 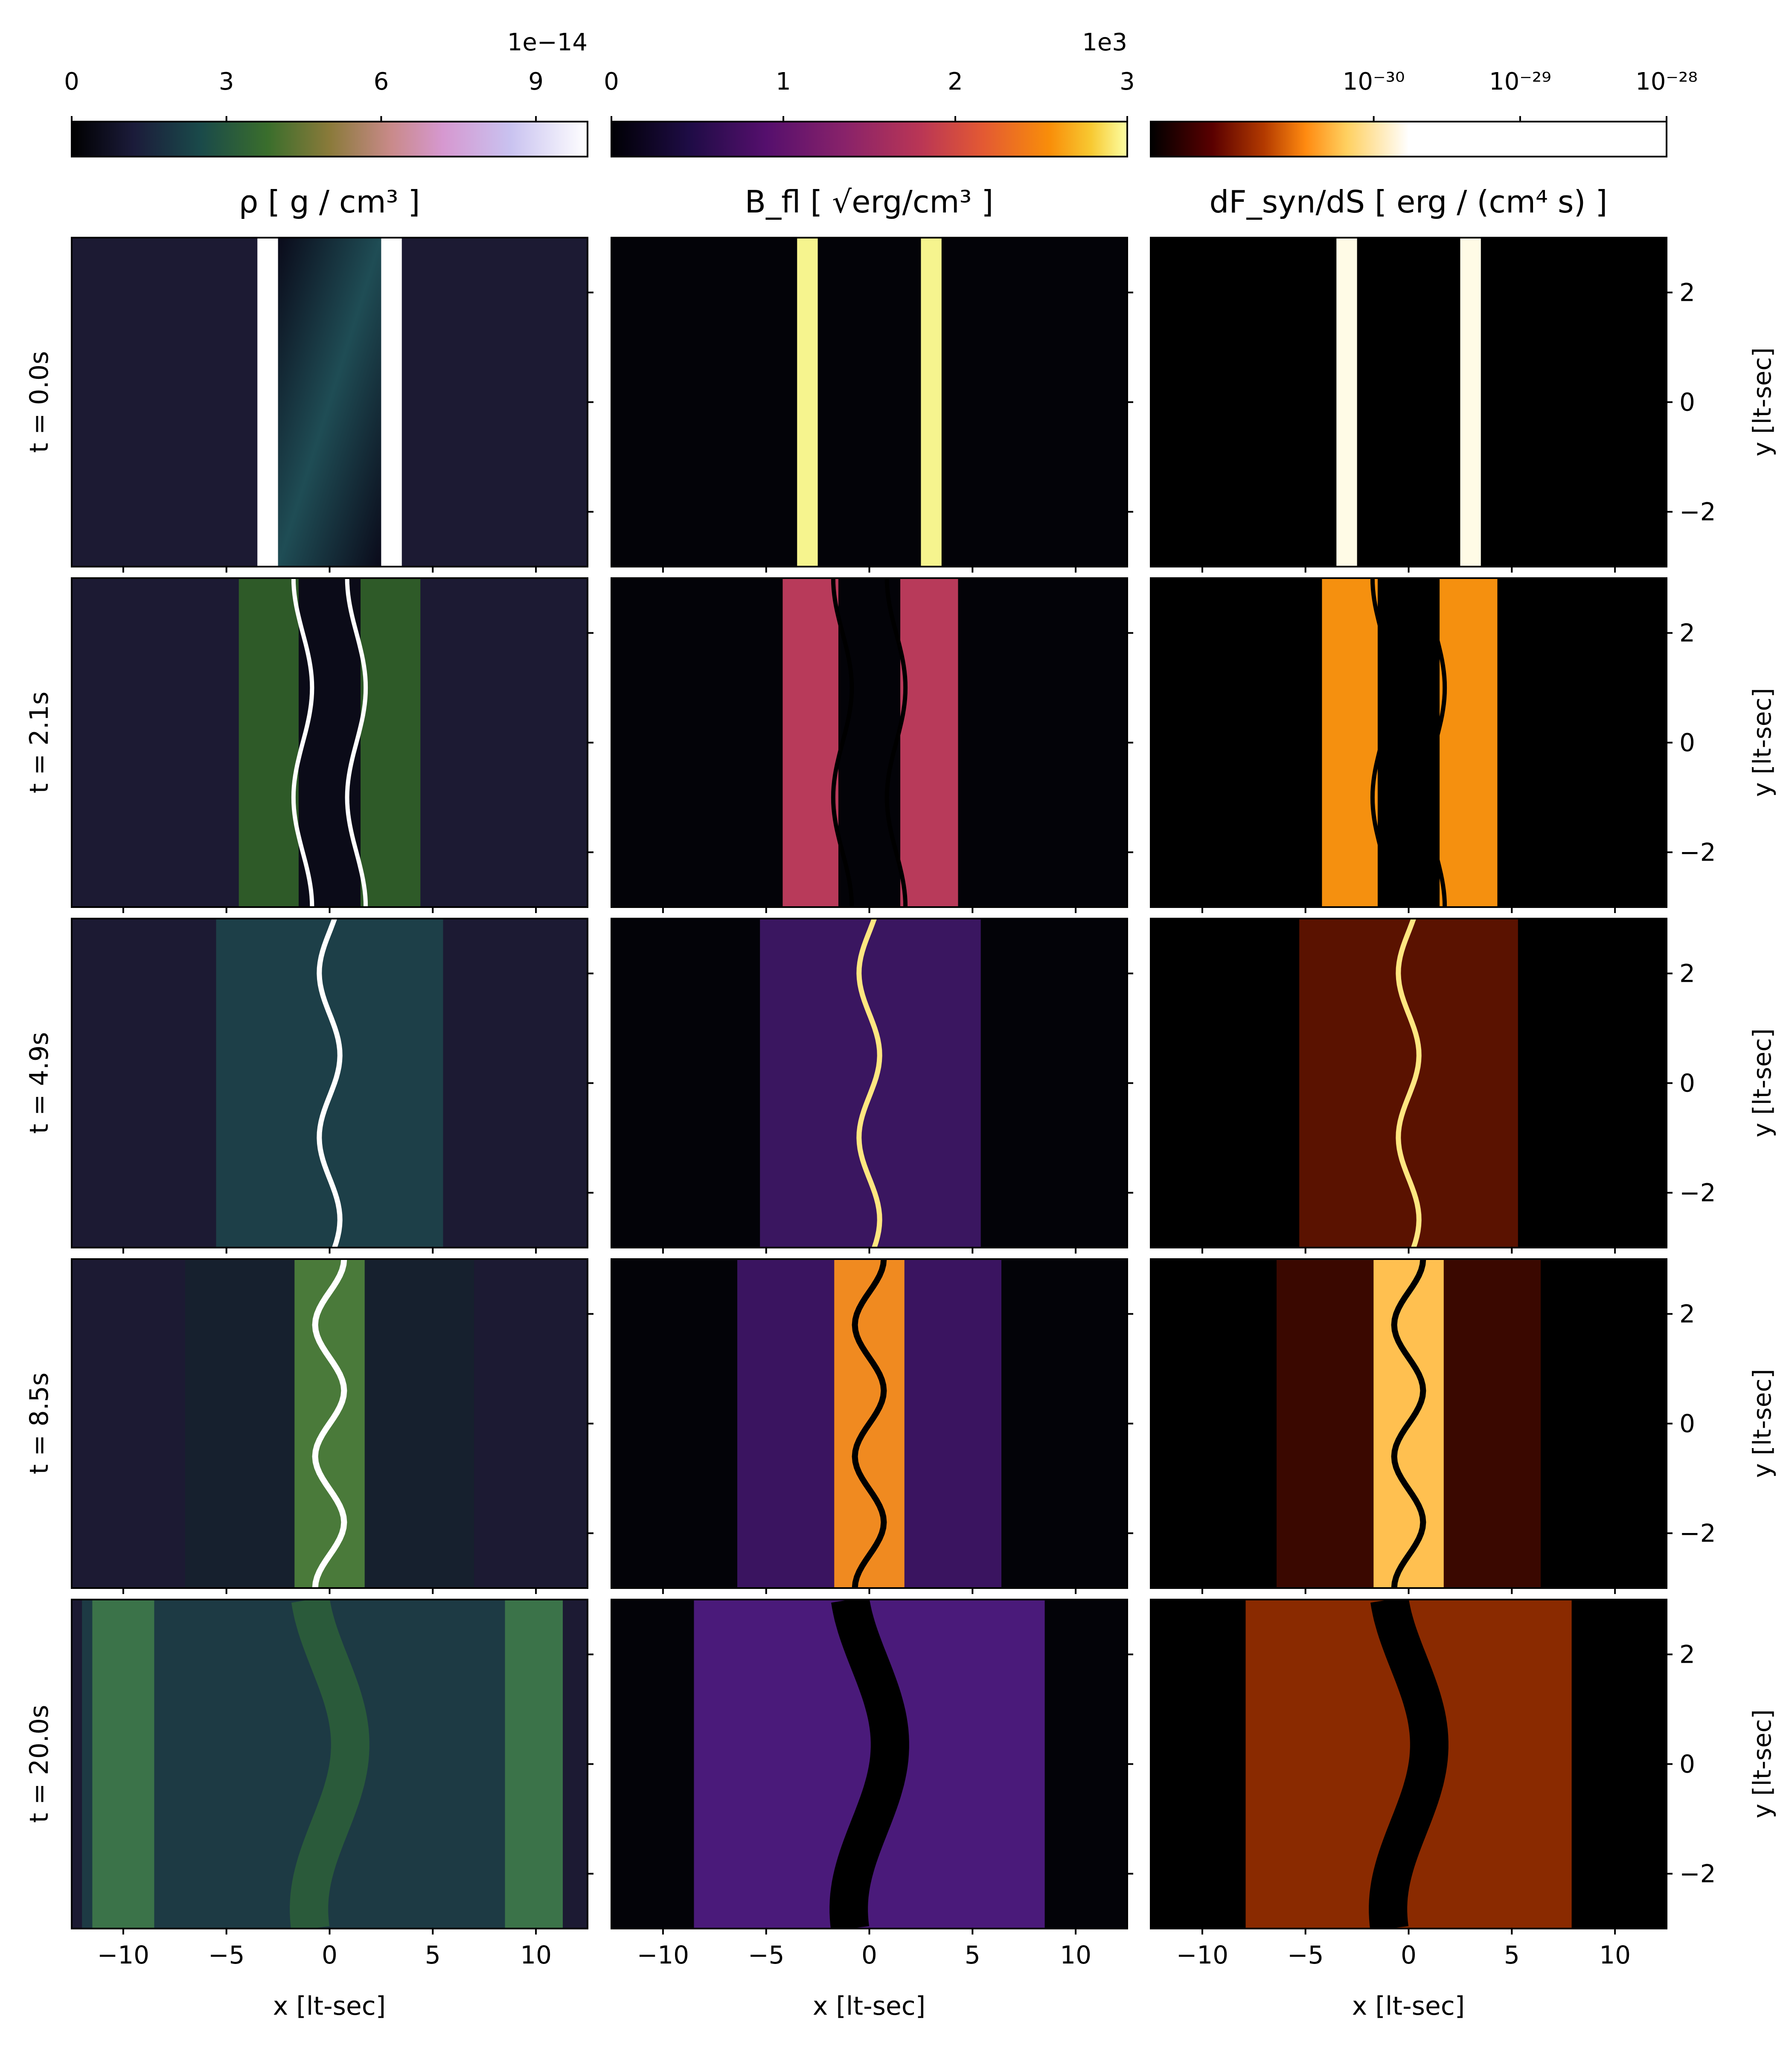 What do you see at coordinates (1520, 95) in the screenshot?
I see `colorbar-dfsyn-ticks: 10⁻³⁰ 10⁻²⁹ 10⁻²⁸` at bounding box center [1520, 95].